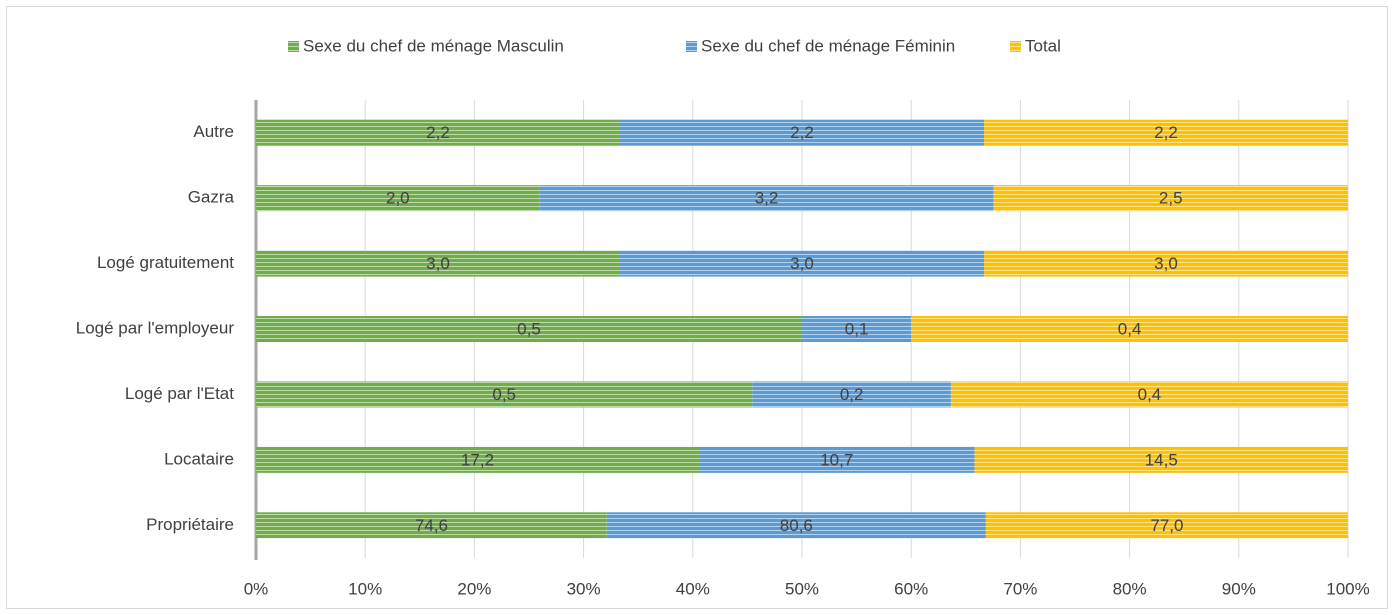  What do you see at coordinates (1020, 588) in the screenshot?
I see `x-tick-label: 70%` at bounding box center [1020, 588].